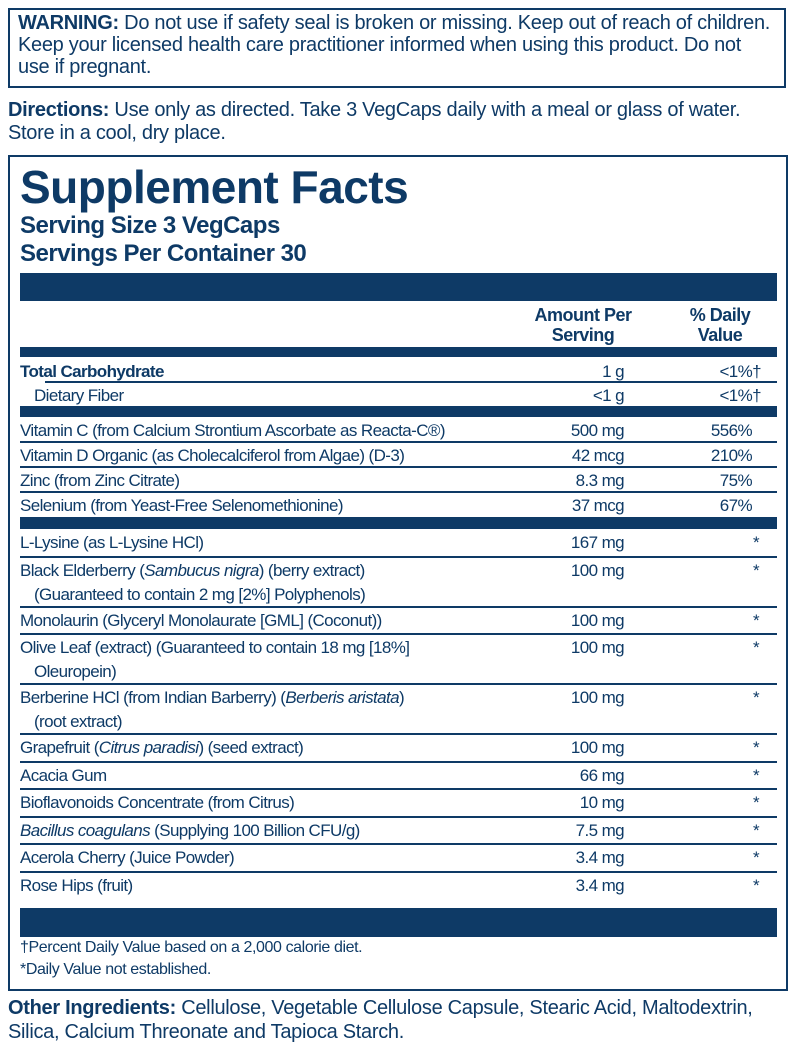  I want to click on nutrient-name-line2: (root extract), so click(78, 721).